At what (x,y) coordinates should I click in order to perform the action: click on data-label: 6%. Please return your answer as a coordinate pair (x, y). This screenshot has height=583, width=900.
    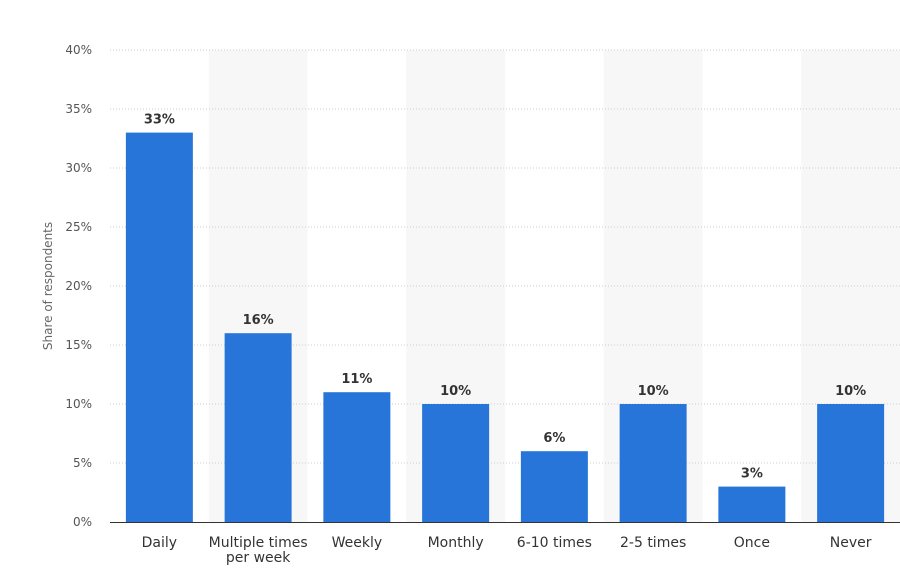
    Looking at the image, I should click on (554, 438).